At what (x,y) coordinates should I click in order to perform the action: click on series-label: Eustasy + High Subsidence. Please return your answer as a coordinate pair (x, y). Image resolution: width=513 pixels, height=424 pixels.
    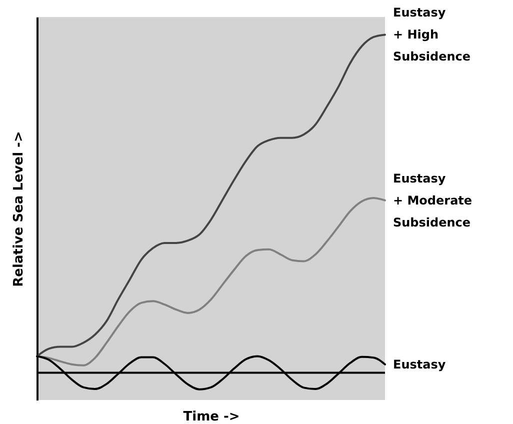
    Looking at the image, I should click on (432, 35).